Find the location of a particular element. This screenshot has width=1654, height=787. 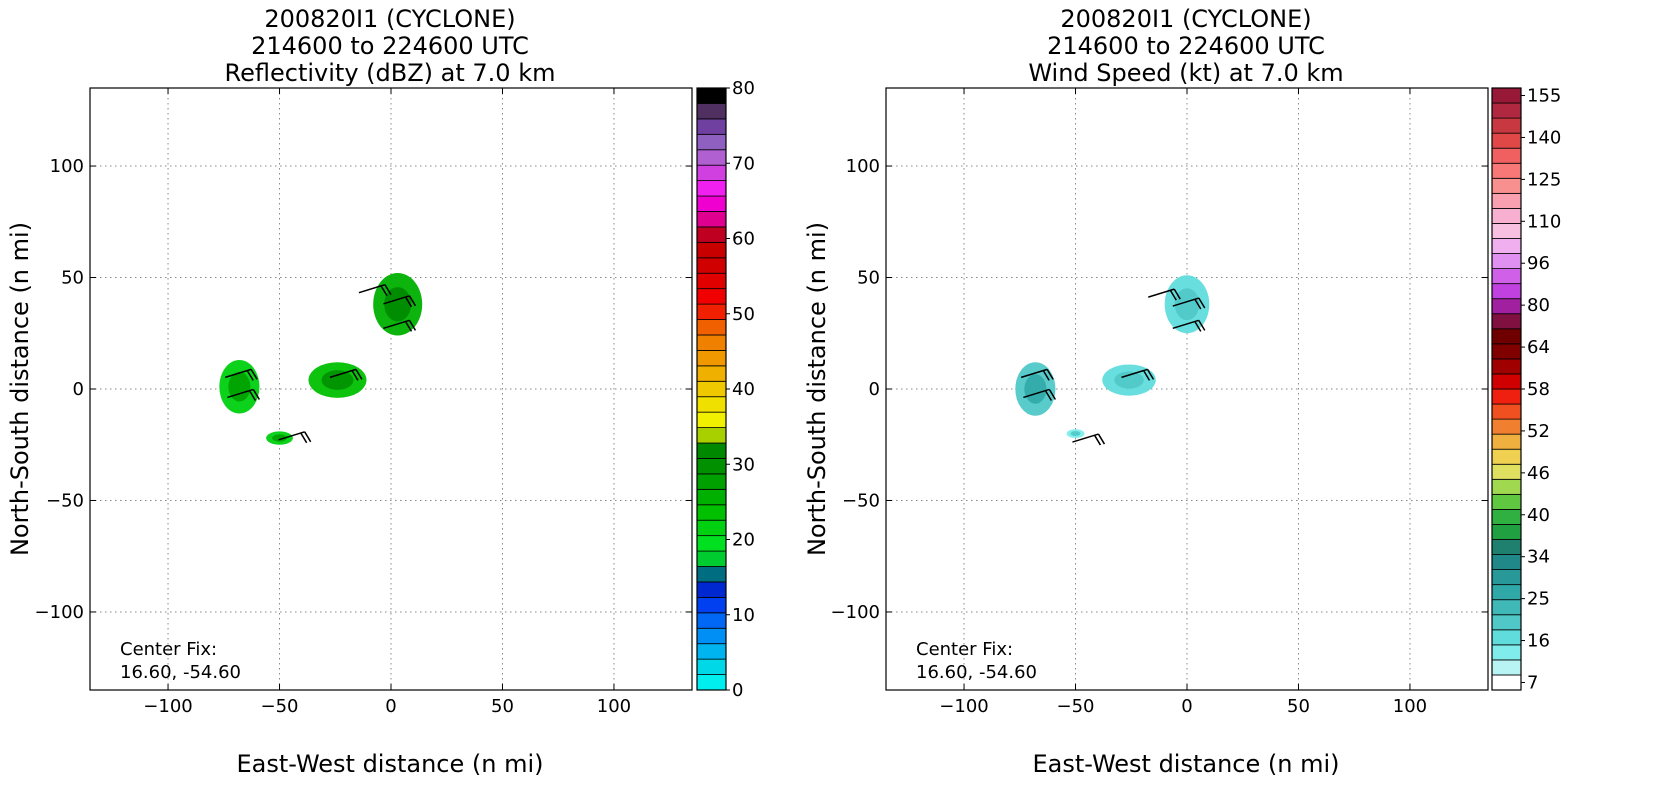

echo-regions is located at coordinates (321, 359).